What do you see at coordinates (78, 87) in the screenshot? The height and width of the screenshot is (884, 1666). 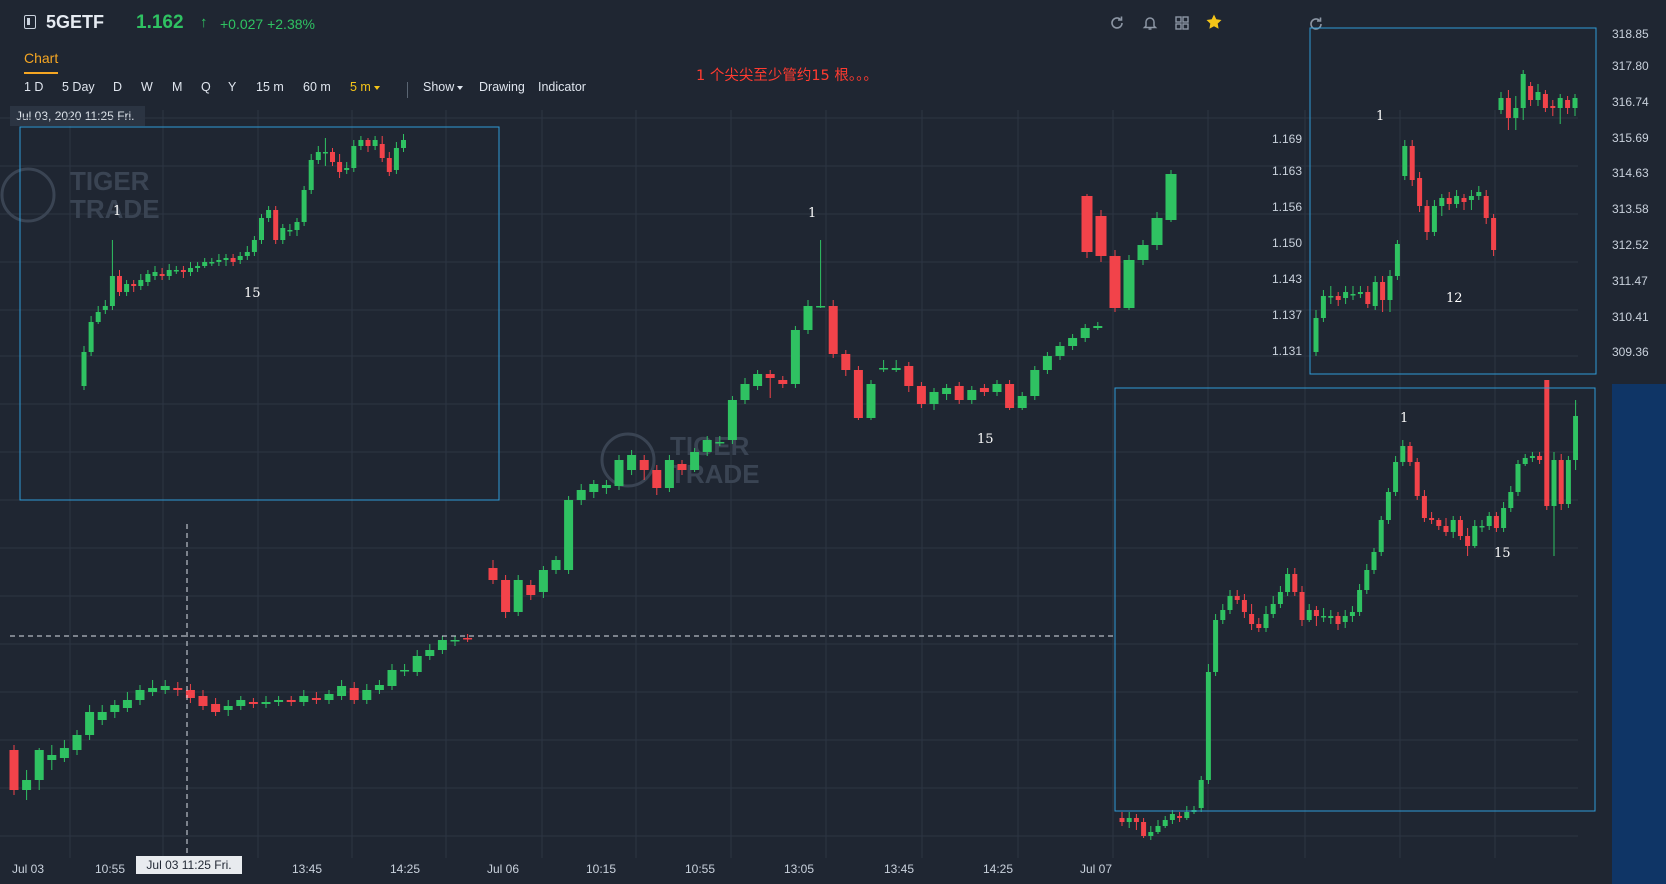 I see `period-5day: 5 Day` at bounding box center [78, 87].